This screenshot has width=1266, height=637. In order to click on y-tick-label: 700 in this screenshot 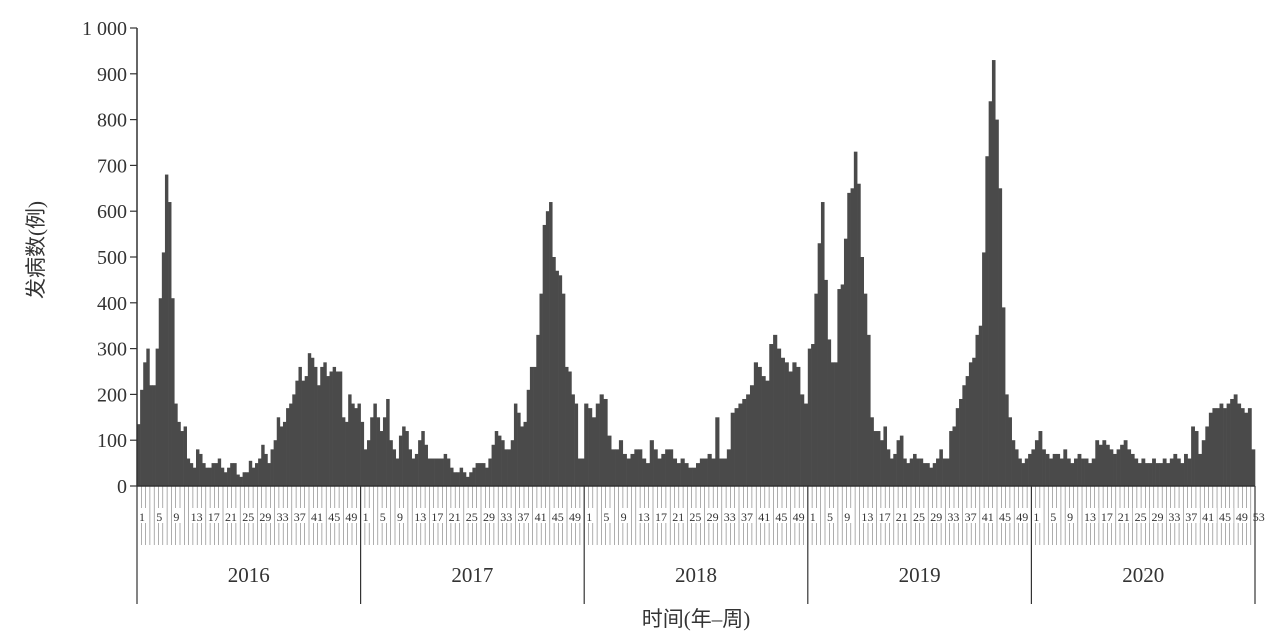, I will do `click(112, 166)`.